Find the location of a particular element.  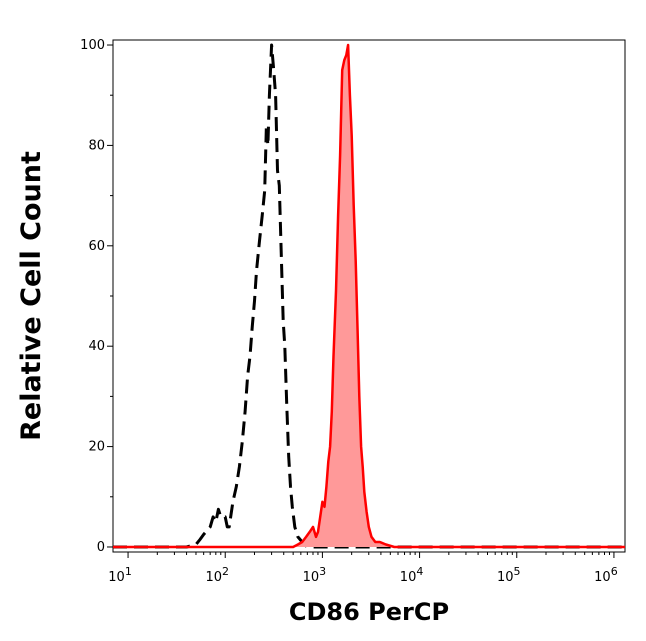

y-axis: 0 20 40 60 80 100 is located at coordinates (96, 296).